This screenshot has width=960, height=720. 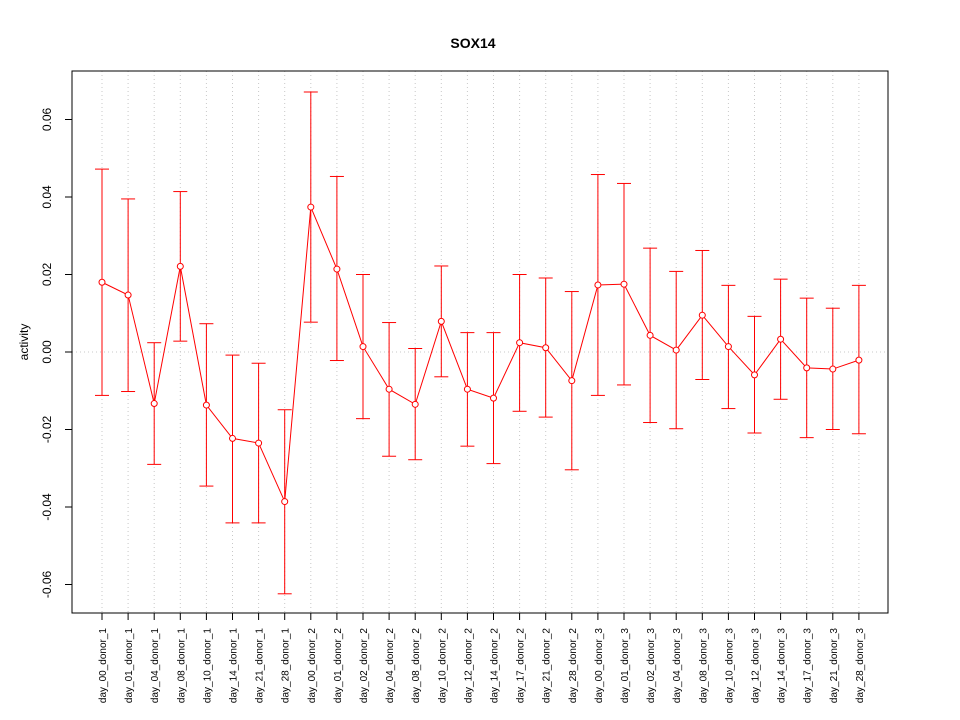 What do you see at coordinates (56, 352) in the screenshot?
I see `y-axis: -0.06 -0.04 -0.02 0.00 0.02 0.04 0.06` at bounding box center [56, 352].